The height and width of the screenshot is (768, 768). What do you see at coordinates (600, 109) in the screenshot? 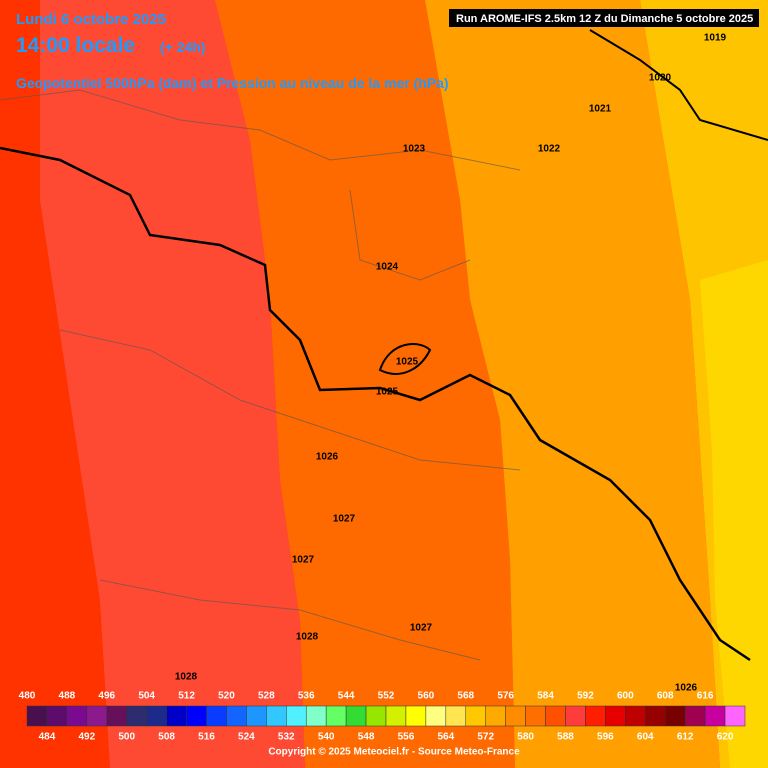
I see `isobar-label: 1021` at bounding box center [600, 109].